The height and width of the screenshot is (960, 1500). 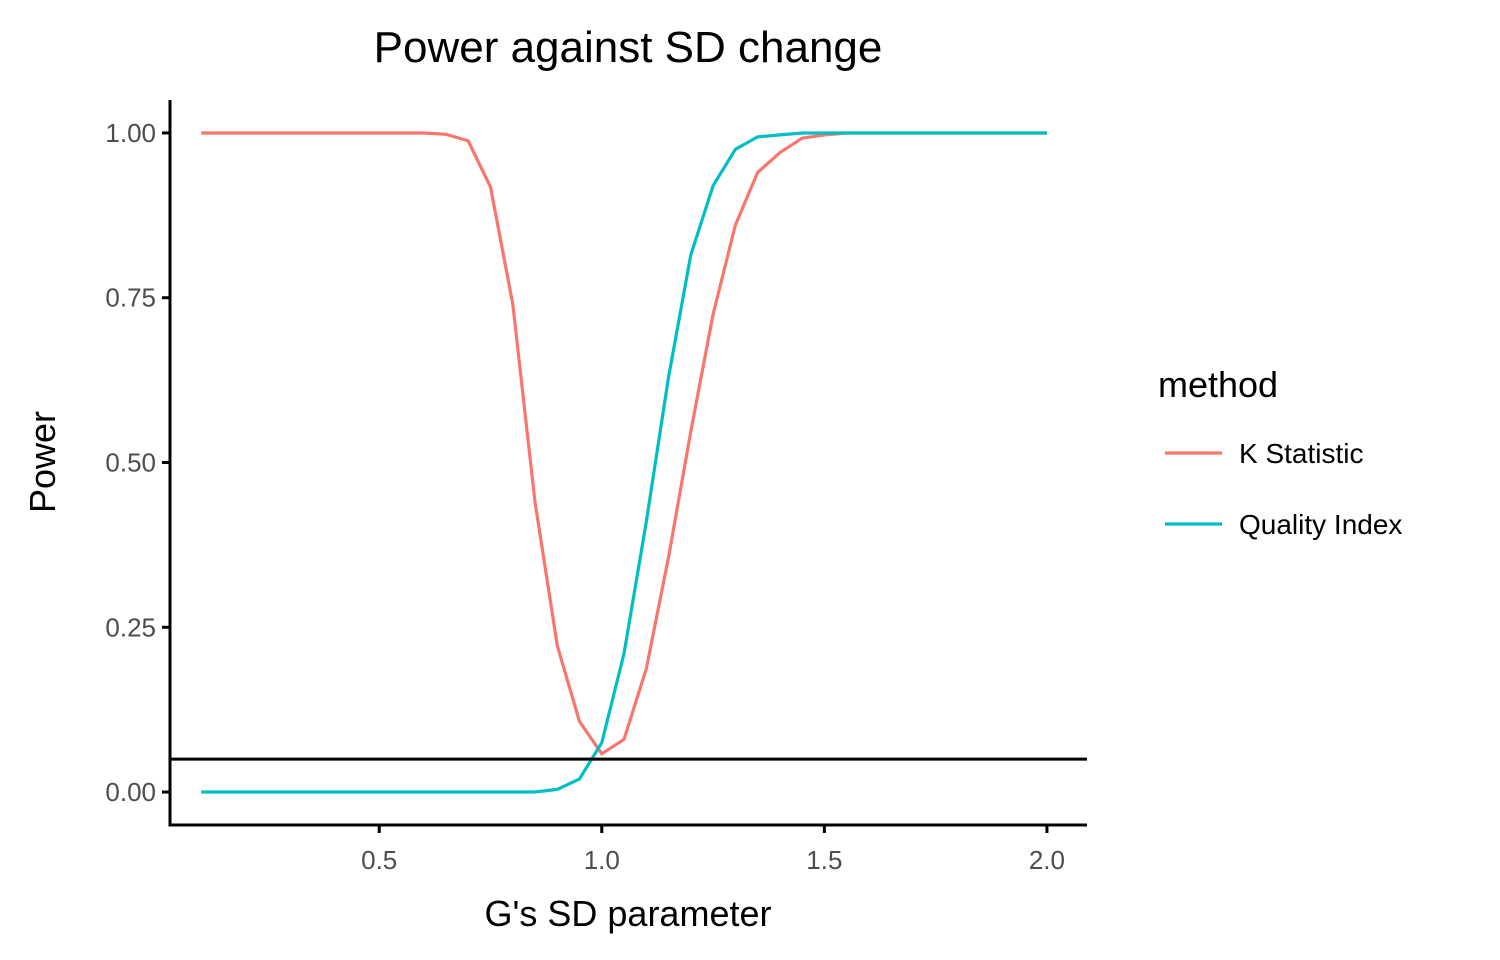 What do you see at coordinates (130, 463) in the screenshot?
I see `y-tick-label: 0.50` at bounding box center [130, 463].